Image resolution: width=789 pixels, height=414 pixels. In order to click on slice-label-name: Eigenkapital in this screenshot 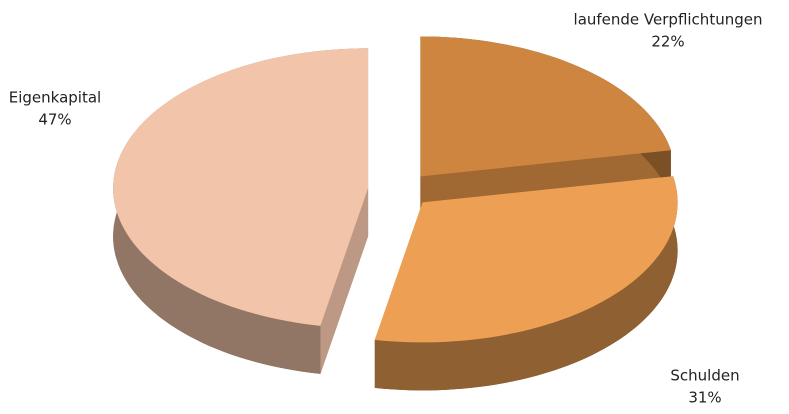, I will do `click(55, 98)`.